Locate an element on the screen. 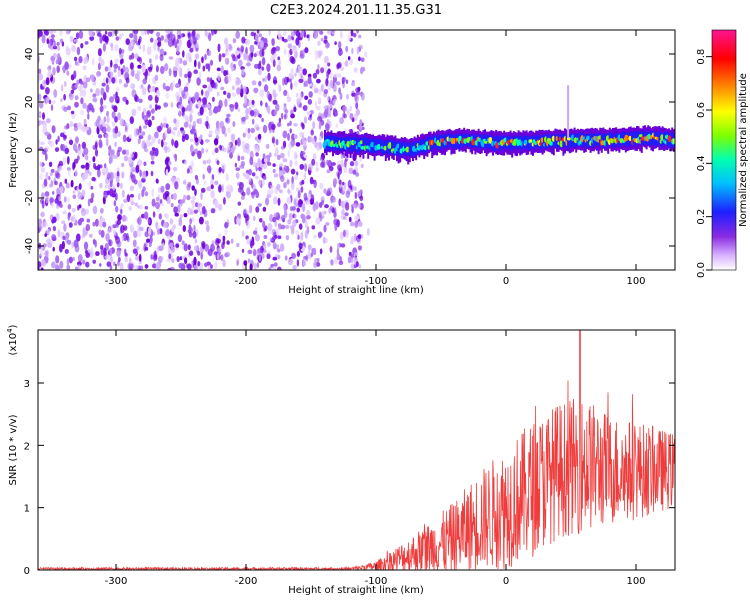 The height and width of the screenshot is (604, 750). top-y-tick-label: 20 is located at coordinates (29, 102).